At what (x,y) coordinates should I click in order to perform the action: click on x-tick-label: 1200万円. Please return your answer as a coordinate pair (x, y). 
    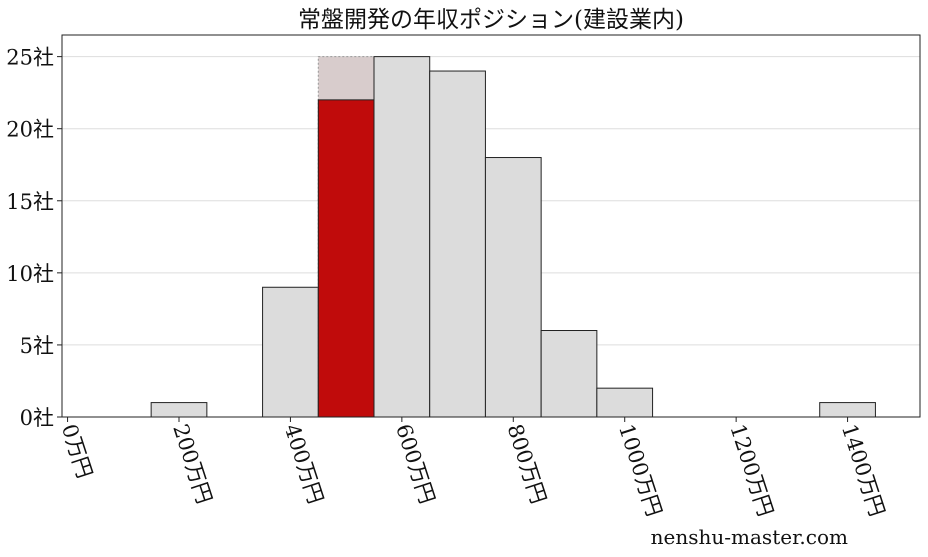
    Looking at the image, I should click on (751, 470).